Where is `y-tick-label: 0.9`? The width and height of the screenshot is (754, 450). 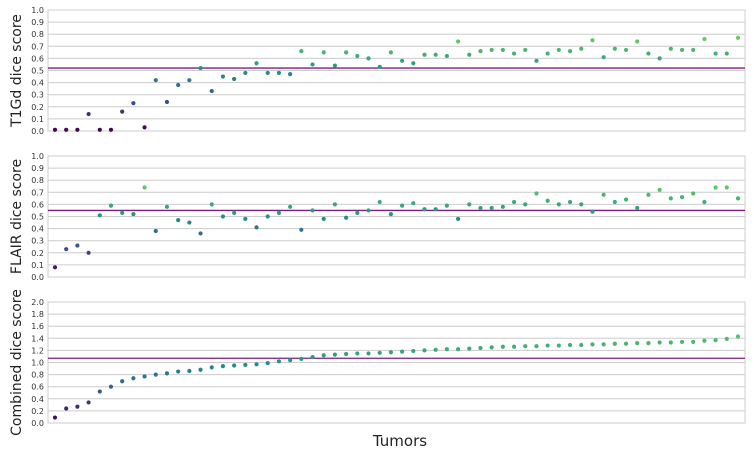
y-tick-label: 0.9 is located at coordinates (37, 22).